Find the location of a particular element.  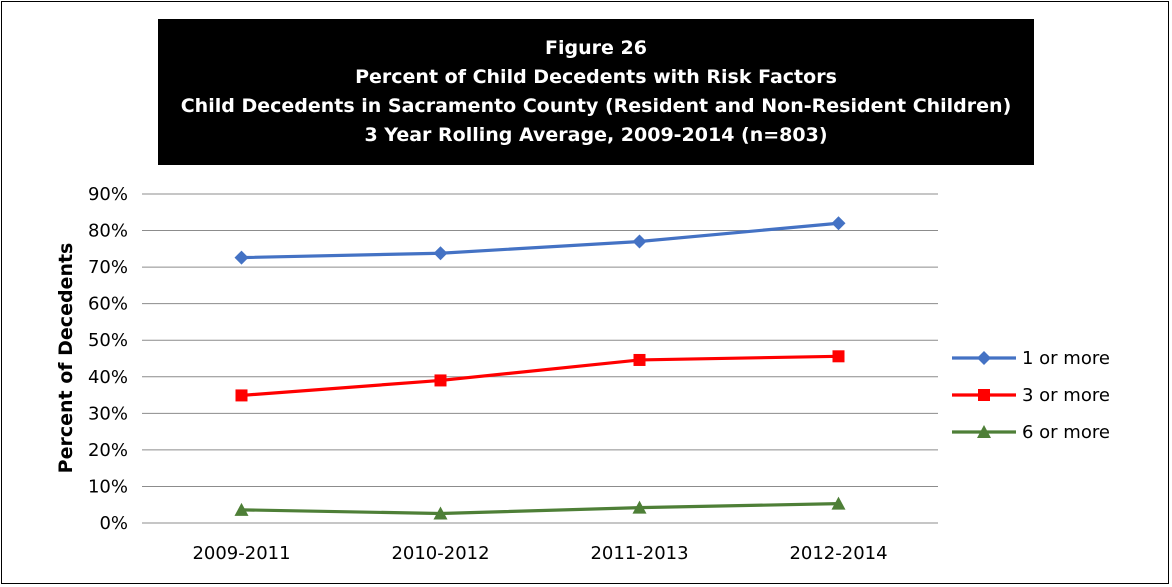

legend-label: 1 or more is located at coordinates (1066, 358).